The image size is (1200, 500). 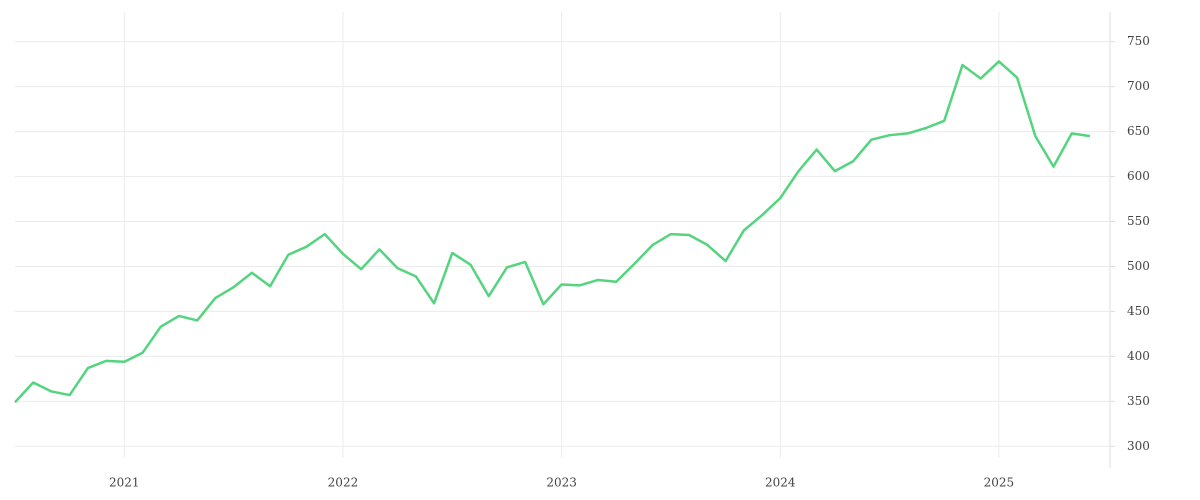 What do you see at coordinates (1138, 86) in the screenshot?
I see `y-tick-label: 700` at bounding box center [1138, 86].